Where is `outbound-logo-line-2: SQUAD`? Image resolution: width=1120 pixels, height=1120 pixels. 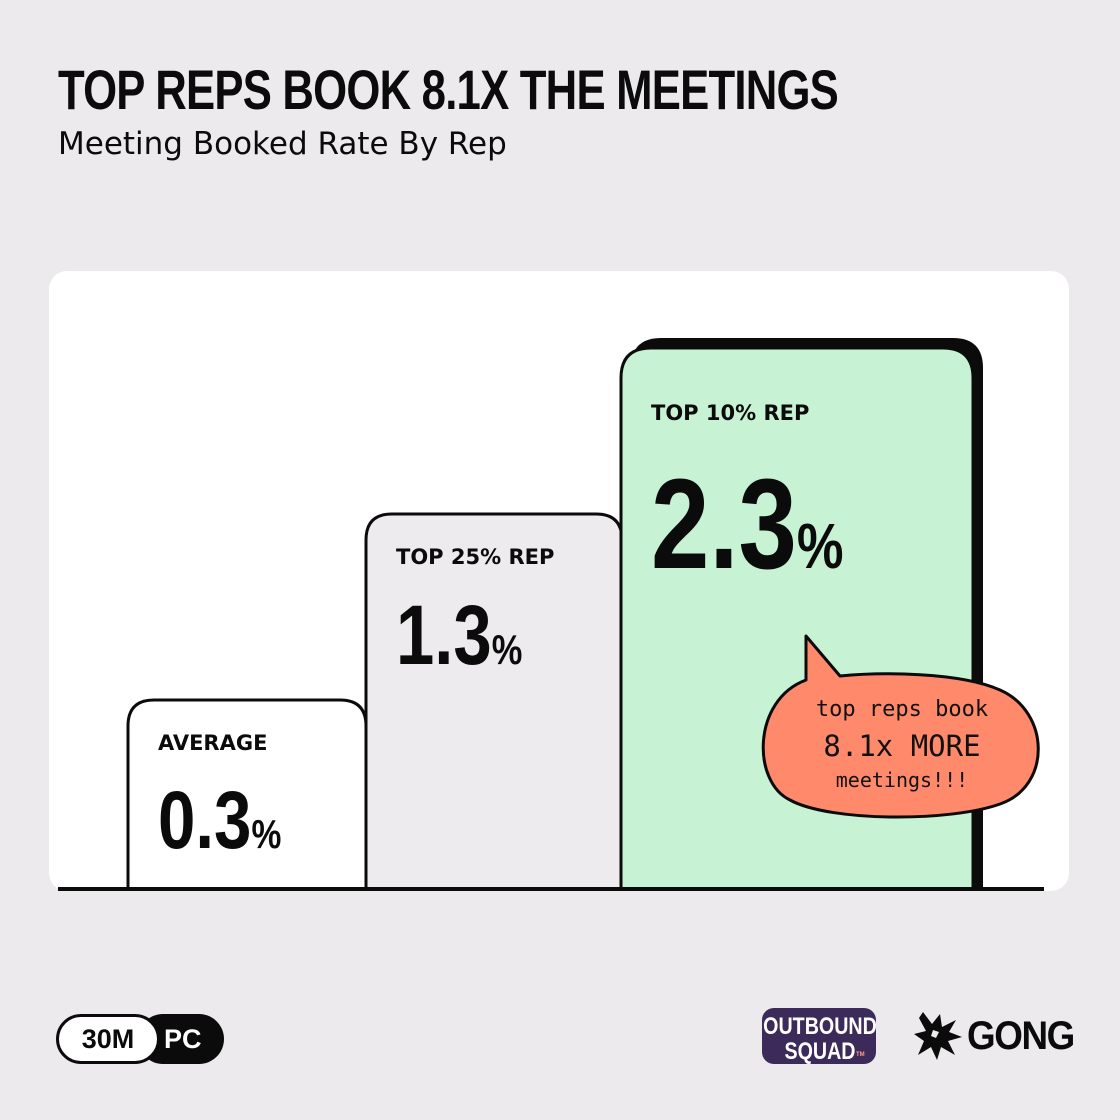 outbound-logo-line-2: SQUAD is located at coordinates (819, 1050).